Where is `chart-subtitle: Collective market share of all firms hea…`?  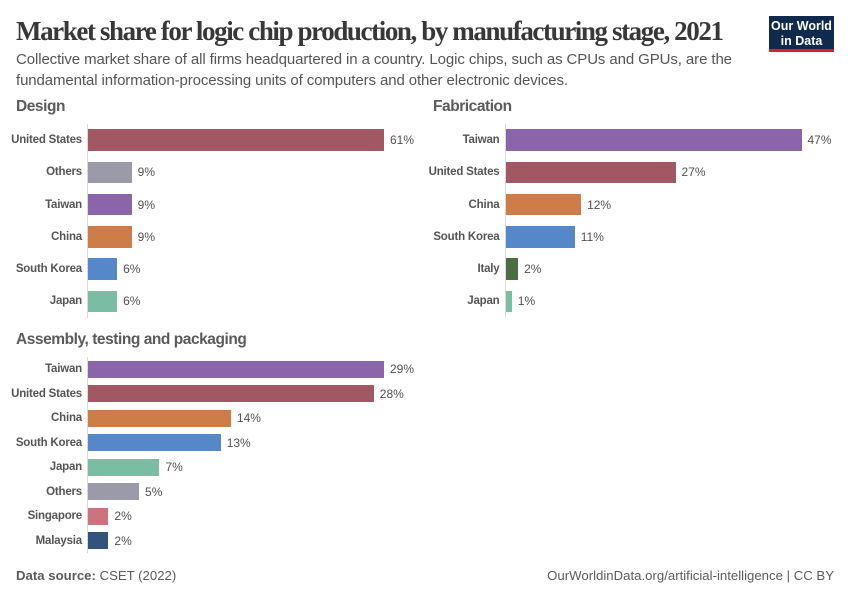
chart-subtitle: Collective market share of all firms hea… is located at coordinates (374, 70).